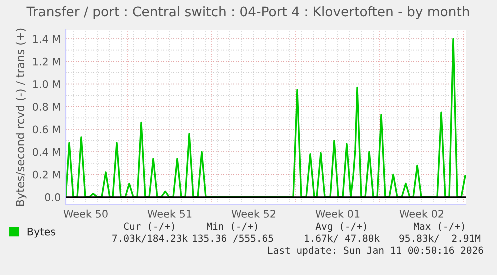 The width and height of the screenshot is (497, 275). I want to click on text: Avg (-/+), so click(341, 227).